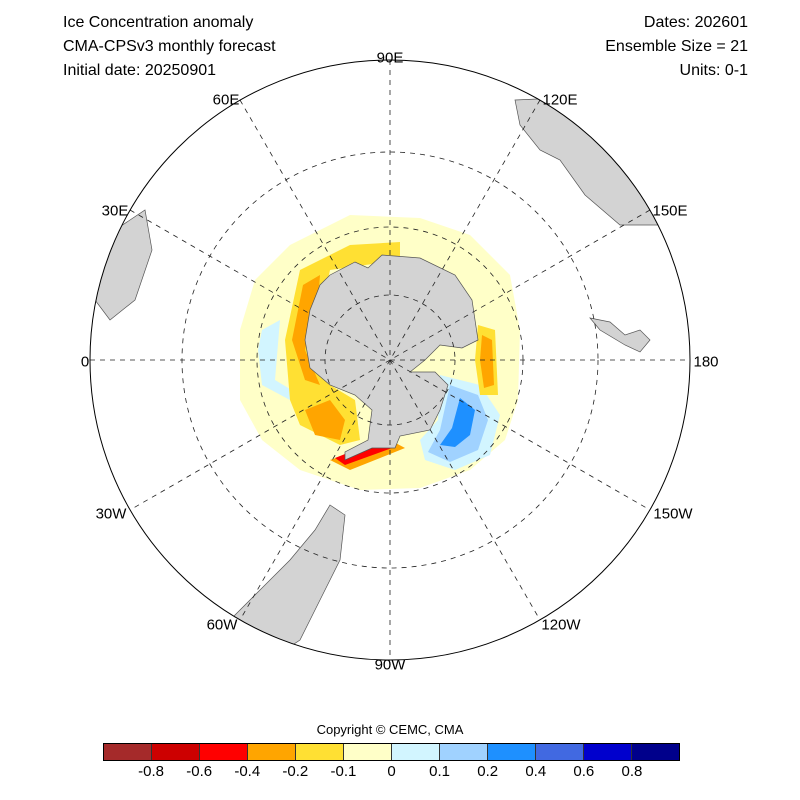  What do you see at coordinates (85, 362) in the screenshot?
I see `lon-label-0: 0` at bounding box center [85, 362].